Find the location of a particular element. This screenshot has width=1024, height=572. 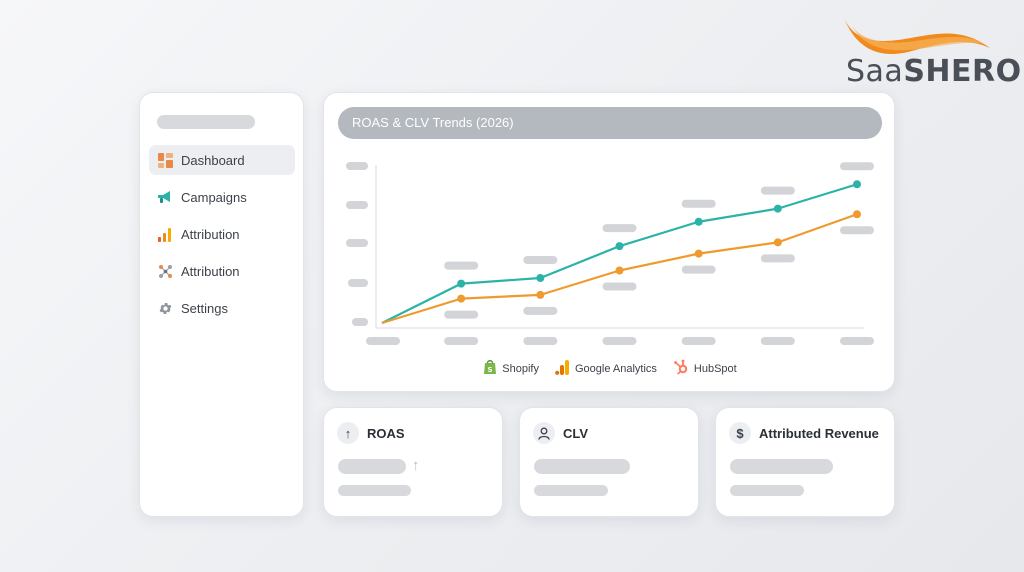

legend-item-google-analytics: Google Analytics is located at coordinates (606, 368).